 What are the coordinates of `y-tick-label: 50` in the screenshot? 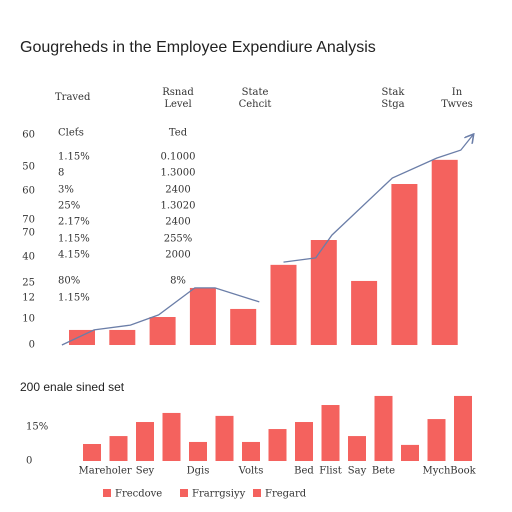 It's located at (28, 166).